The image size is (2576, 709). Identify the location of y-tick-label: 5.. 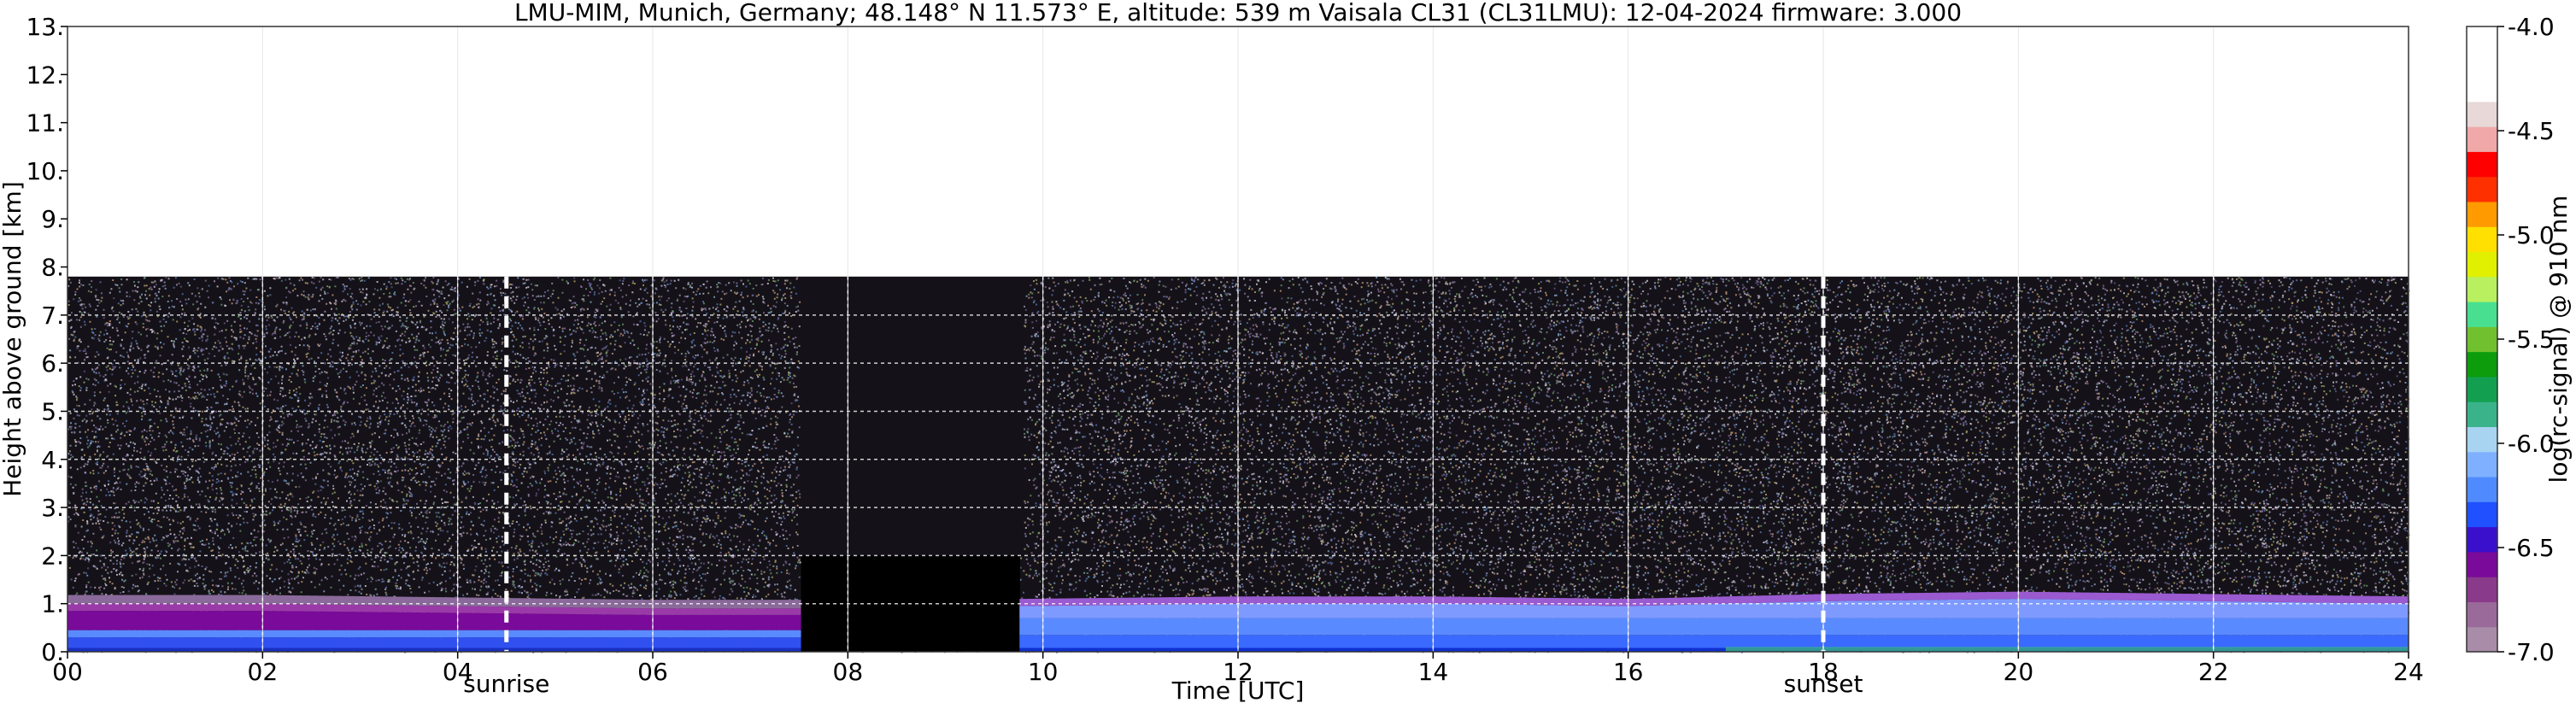
(52, 411).